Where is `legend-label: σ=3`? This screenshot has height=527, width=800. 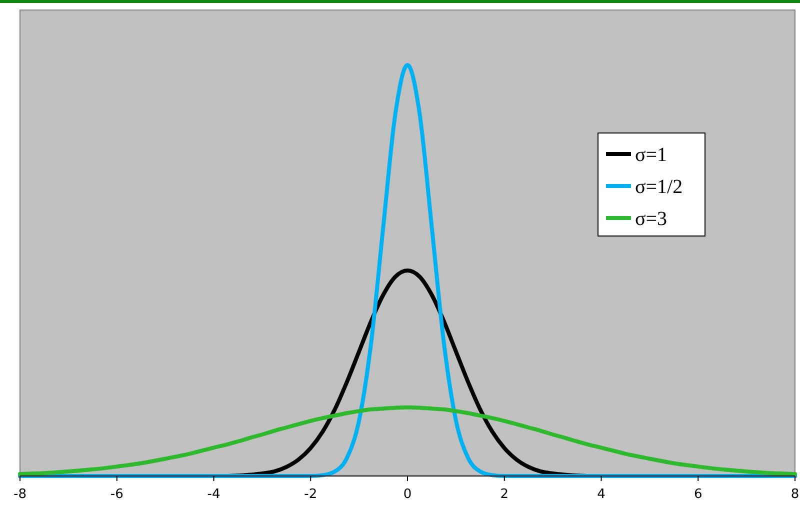 legend-label: σ=3 is located at coordinates (651, 219).